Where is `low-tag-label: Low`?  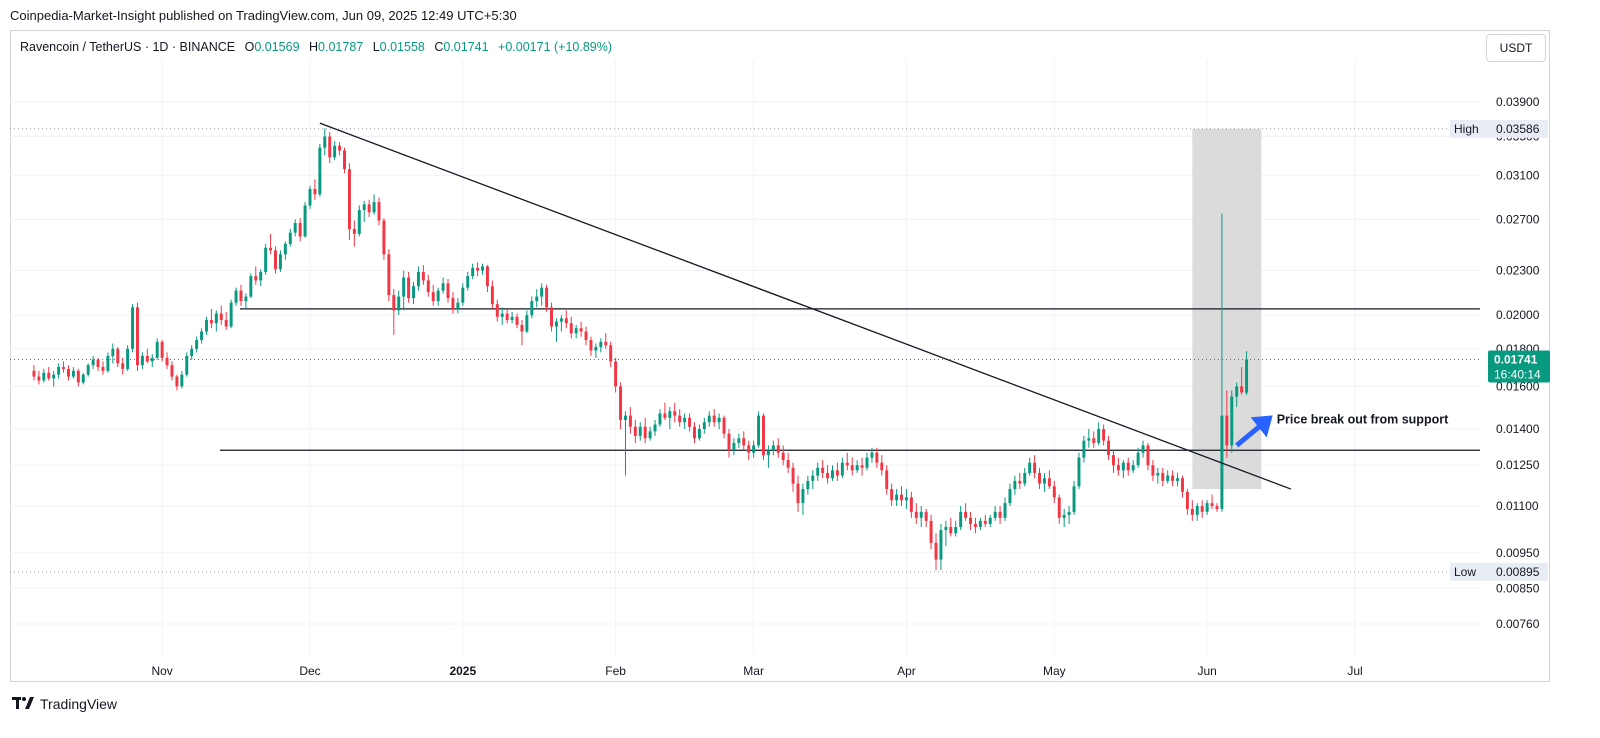
low-tag-label: Low is located at coordinates (1465, 572).